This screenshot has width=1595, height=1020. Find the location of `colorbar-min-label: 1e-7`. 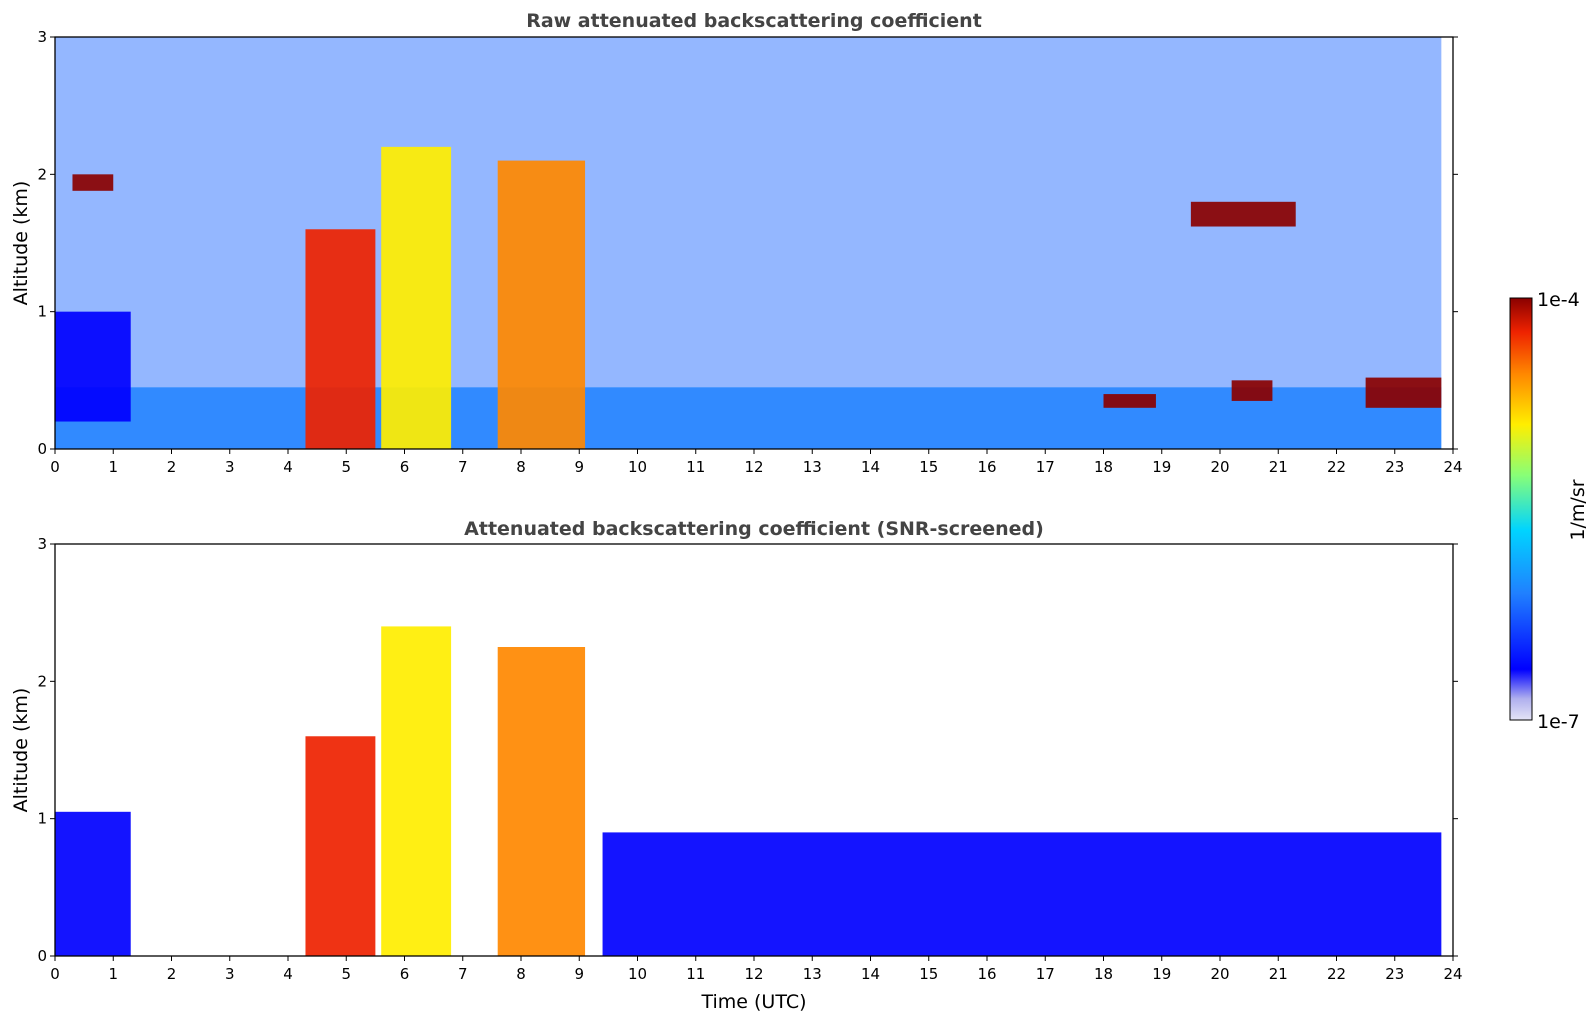

colorbar-min-label: 1e-7 is located at coordinates (1558, 722).